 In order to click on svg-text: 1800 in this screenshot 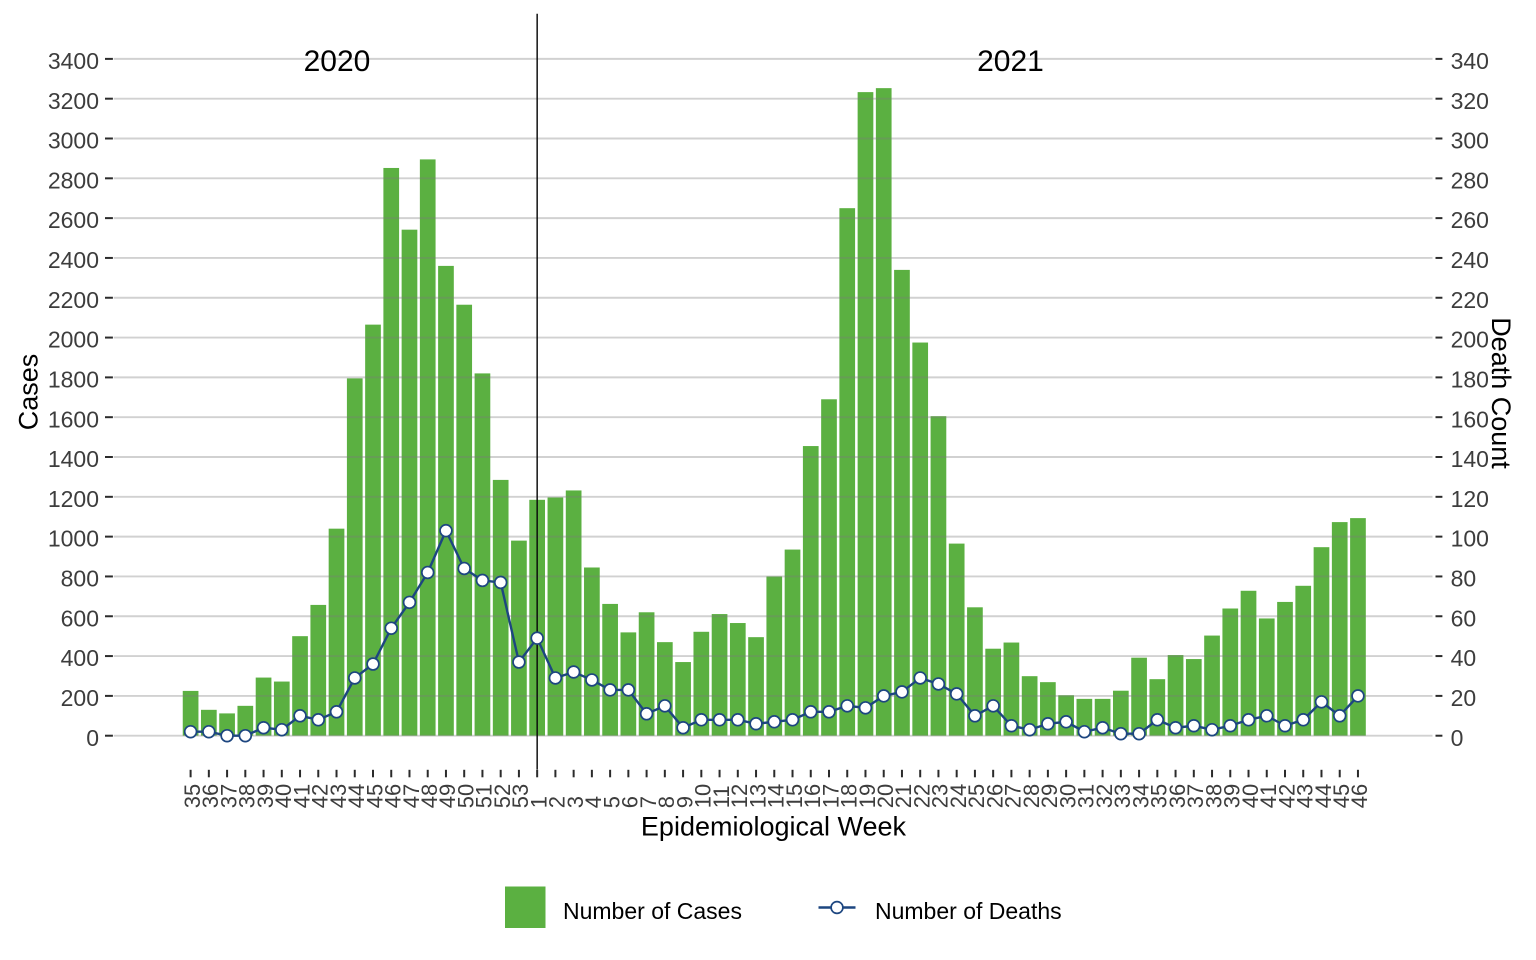, I will do `click(73, 379)`.